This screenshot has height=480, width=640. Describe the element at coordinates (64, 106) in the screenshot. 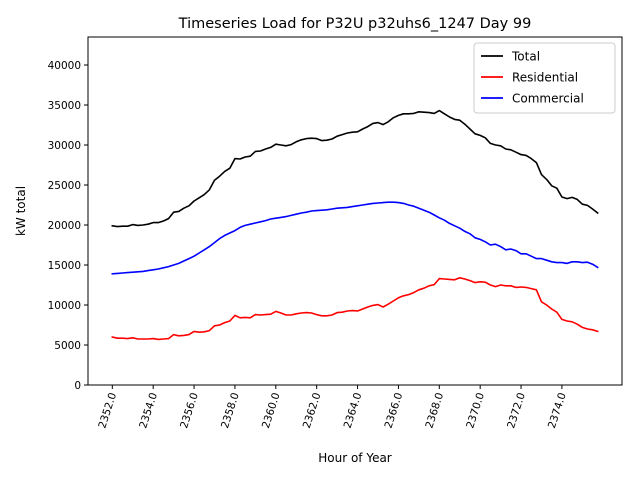

I see `y-tick-label: 35000` at that location.